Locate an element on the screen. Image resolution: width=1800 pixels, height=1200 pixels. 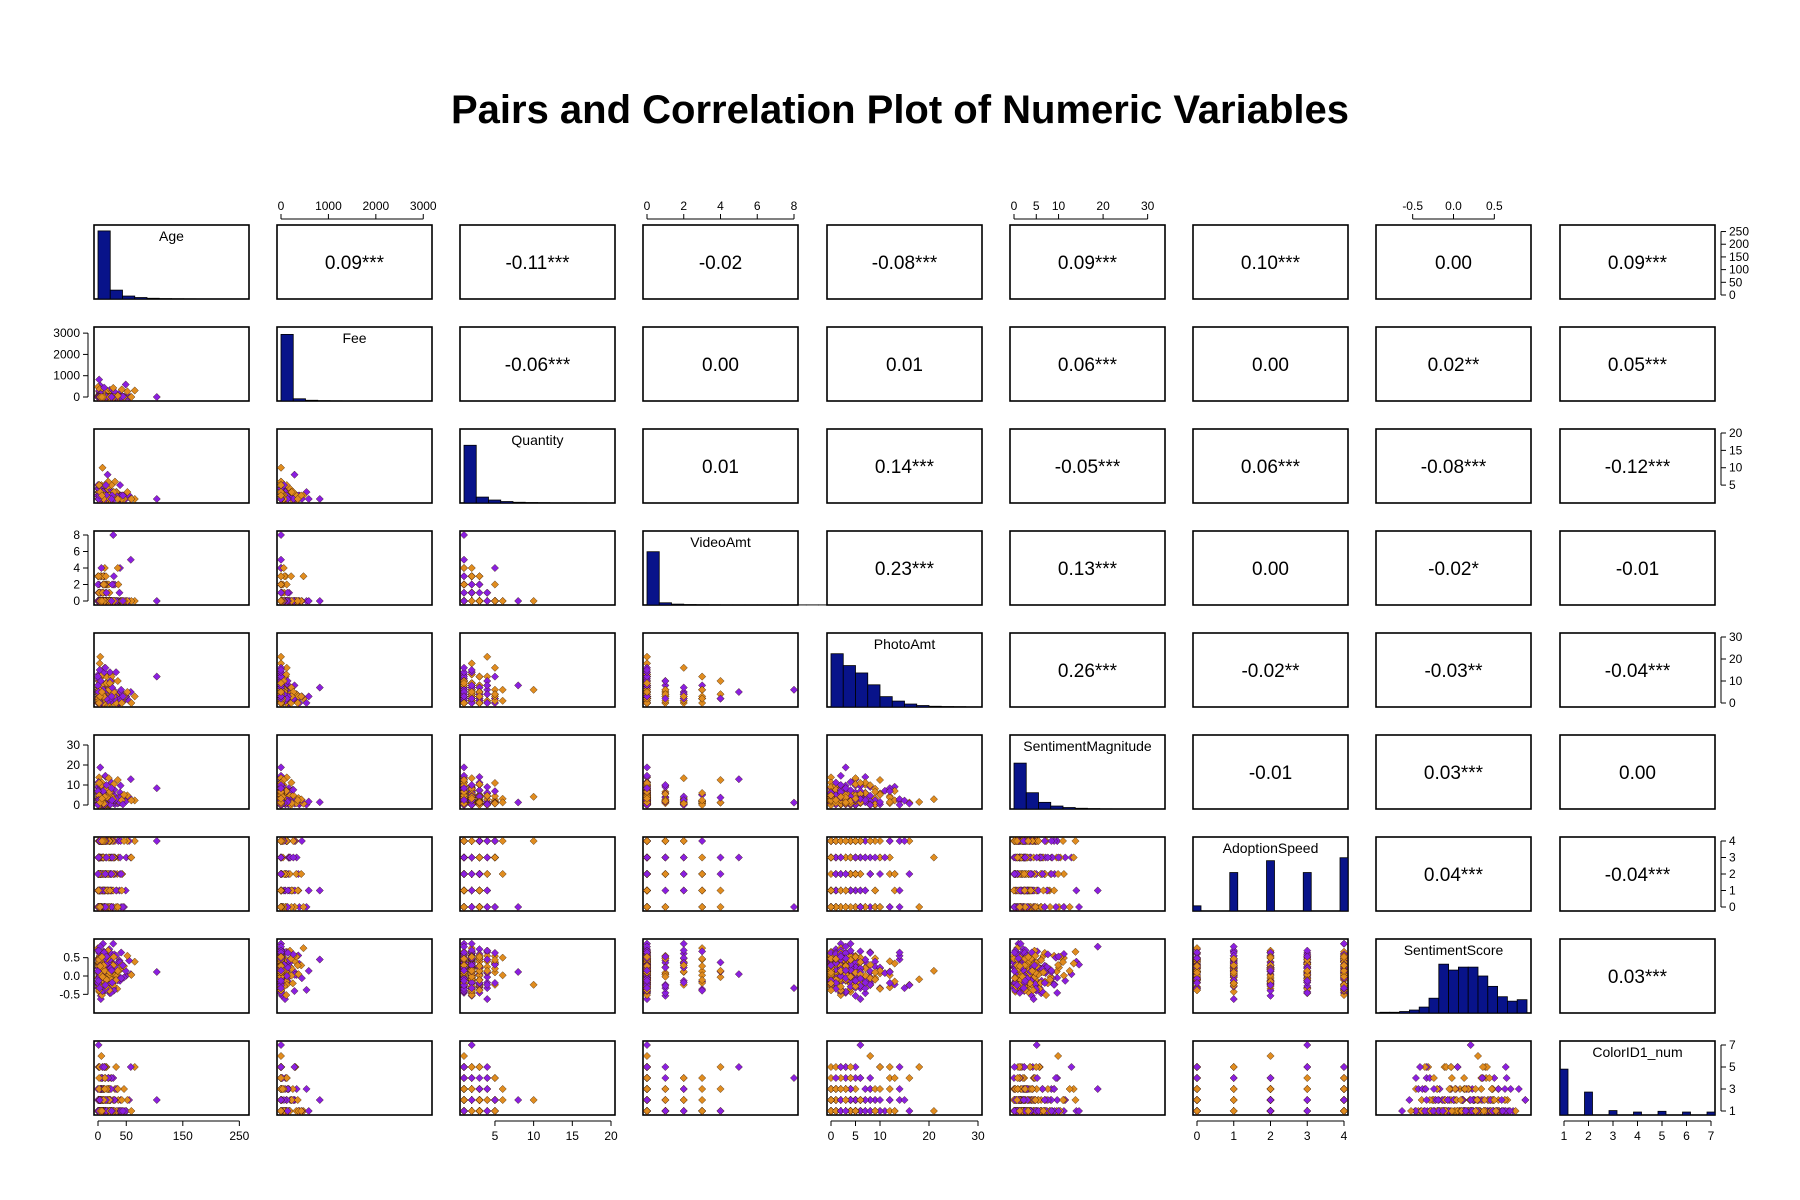
panel-0-4: -0.08*** is located at coordinates (904, 262).